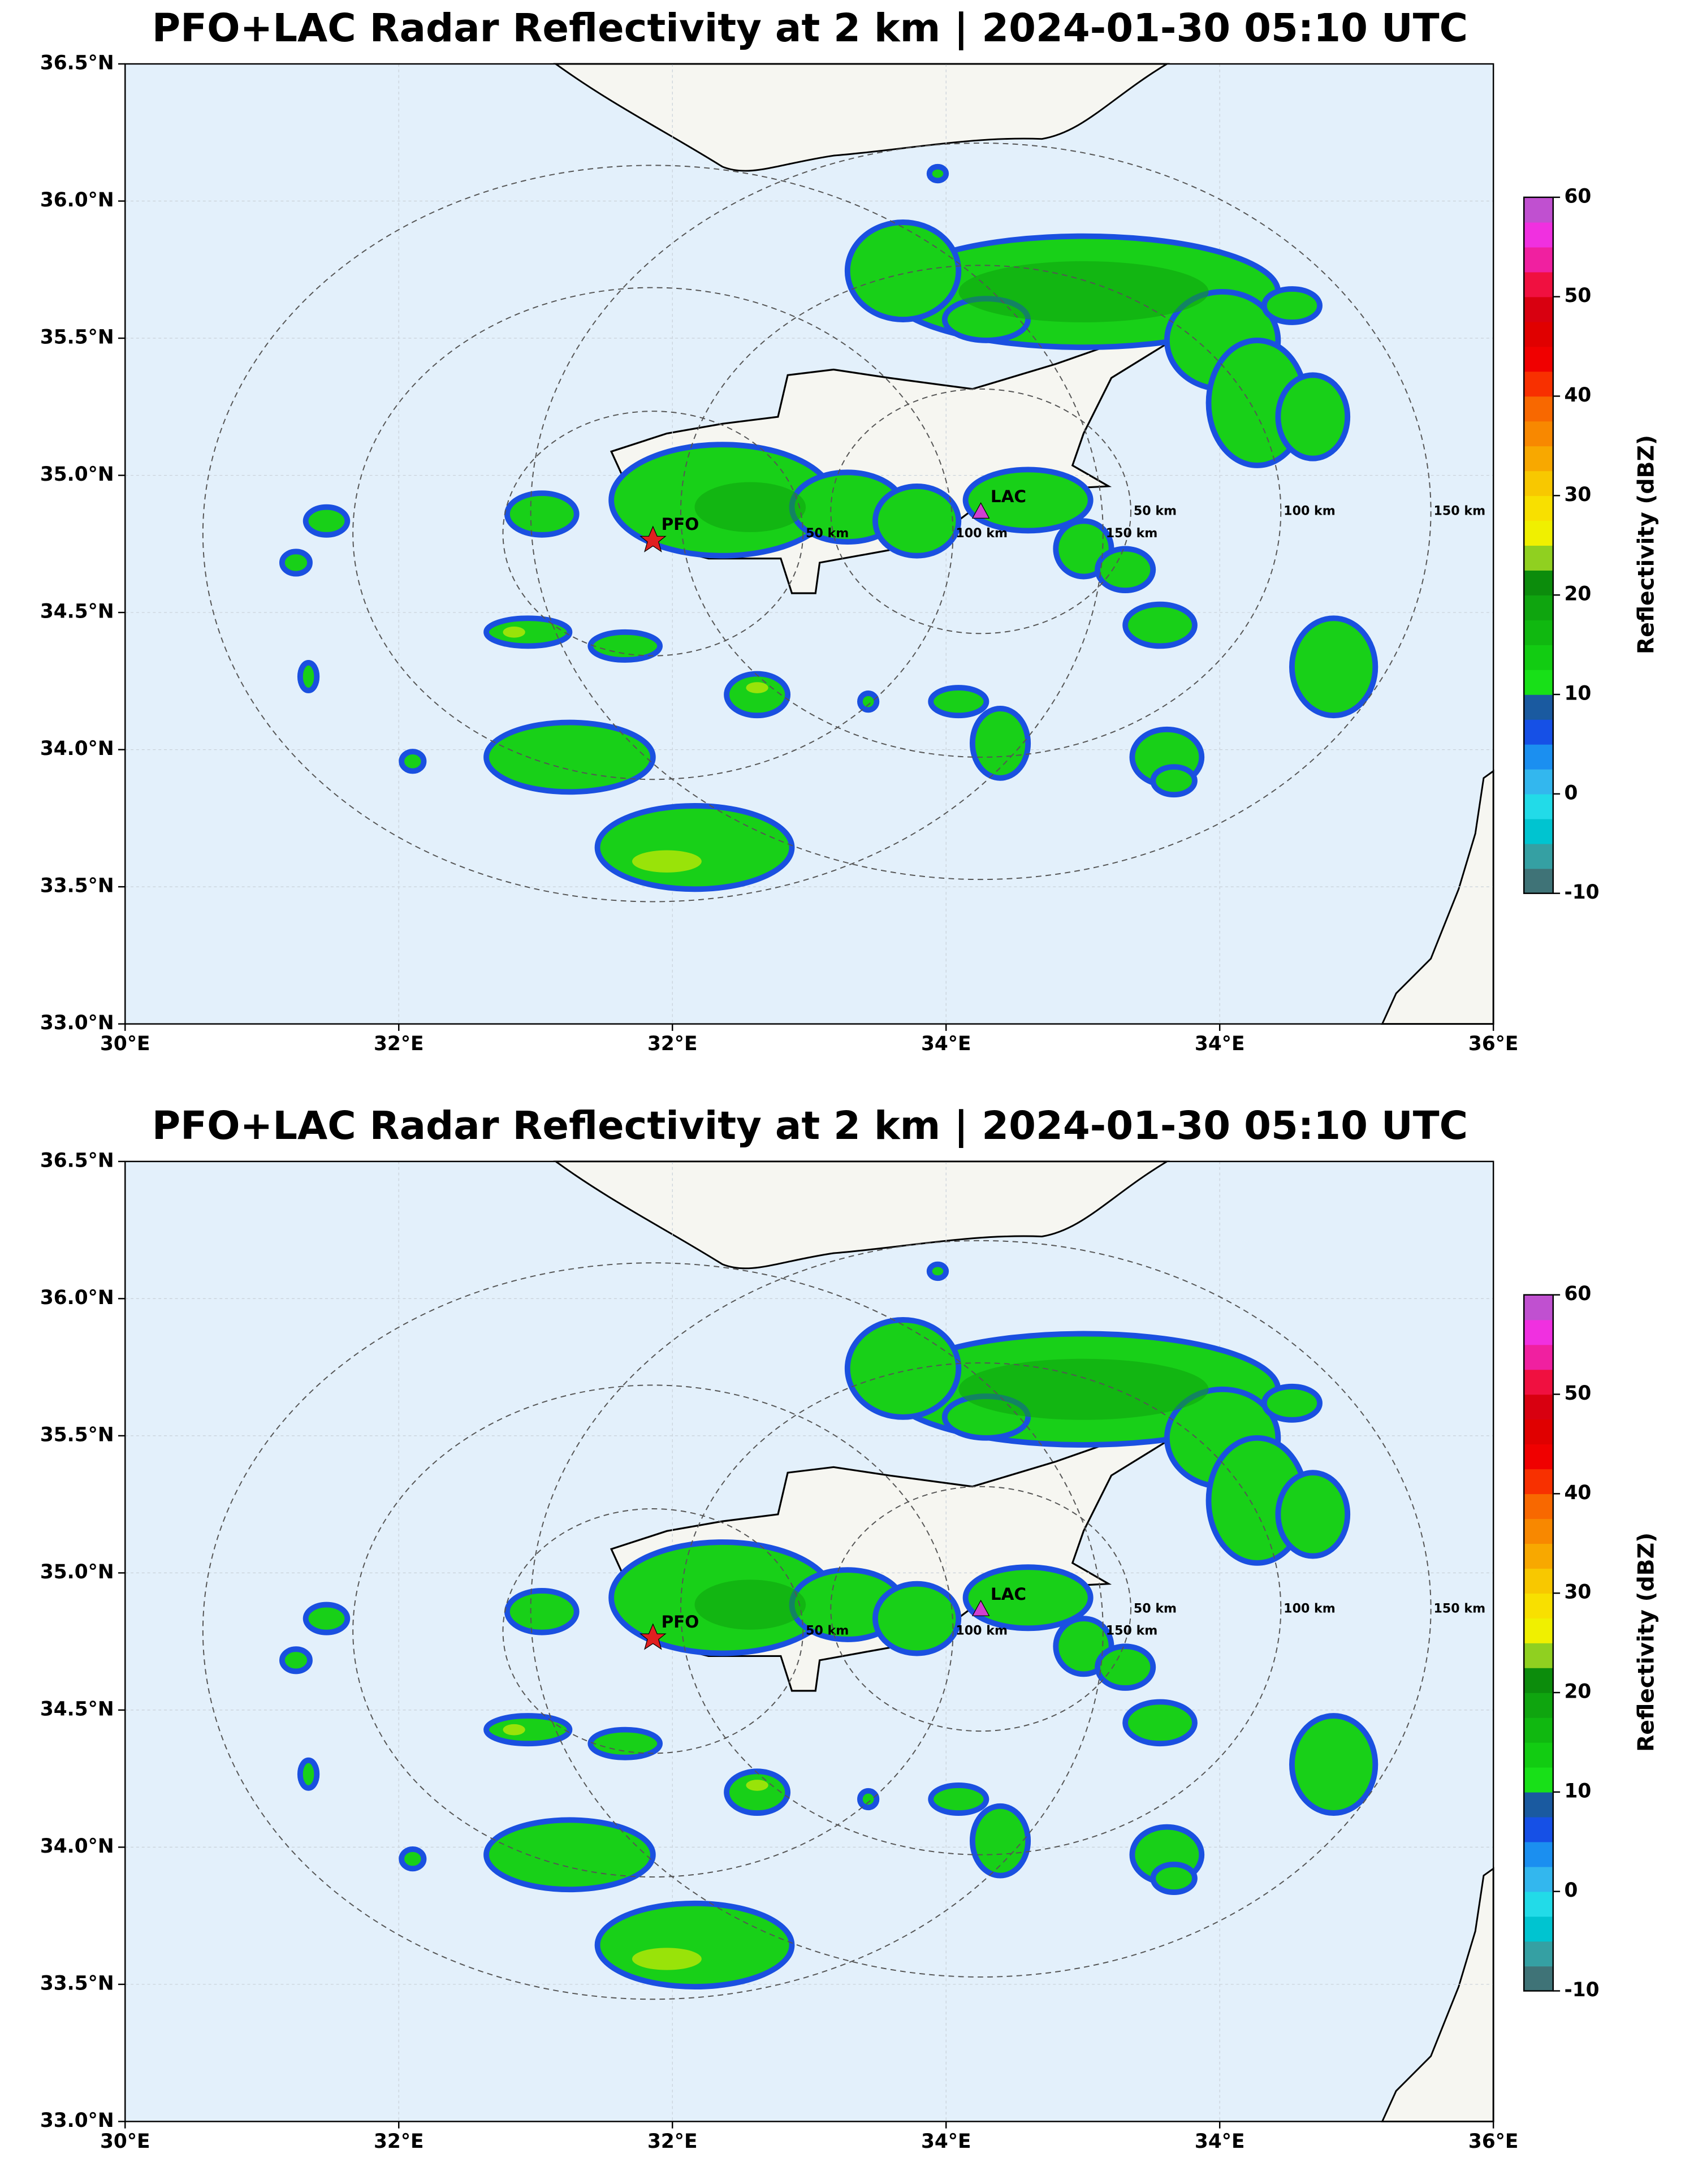  Describe the element at coordinates (1577, 1393) in the screenshot. I see `colorbar-tick-label: 50` at that location.